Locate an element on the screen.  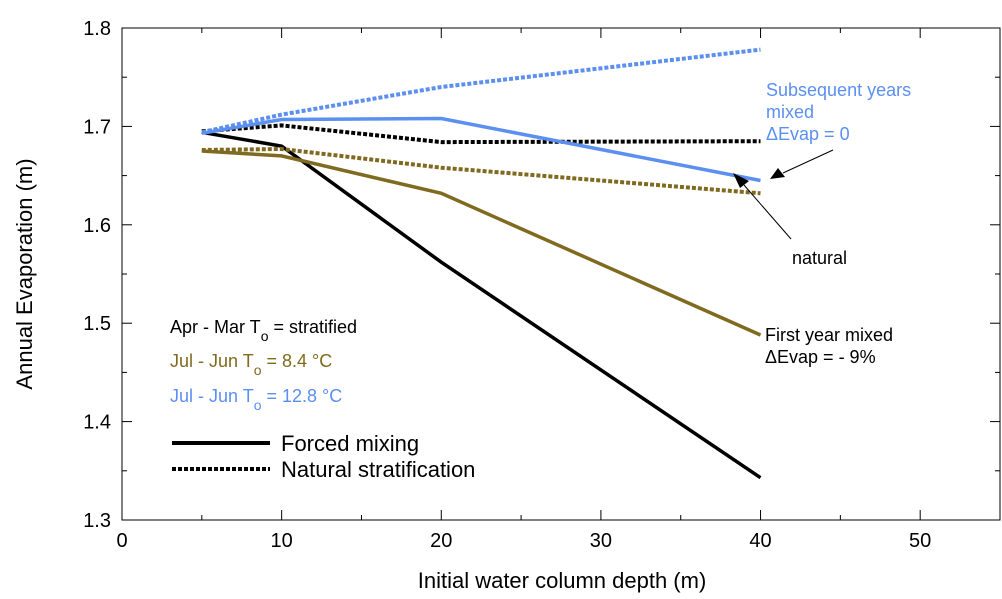
series-olive_natural is located at coordinates (481, 171).